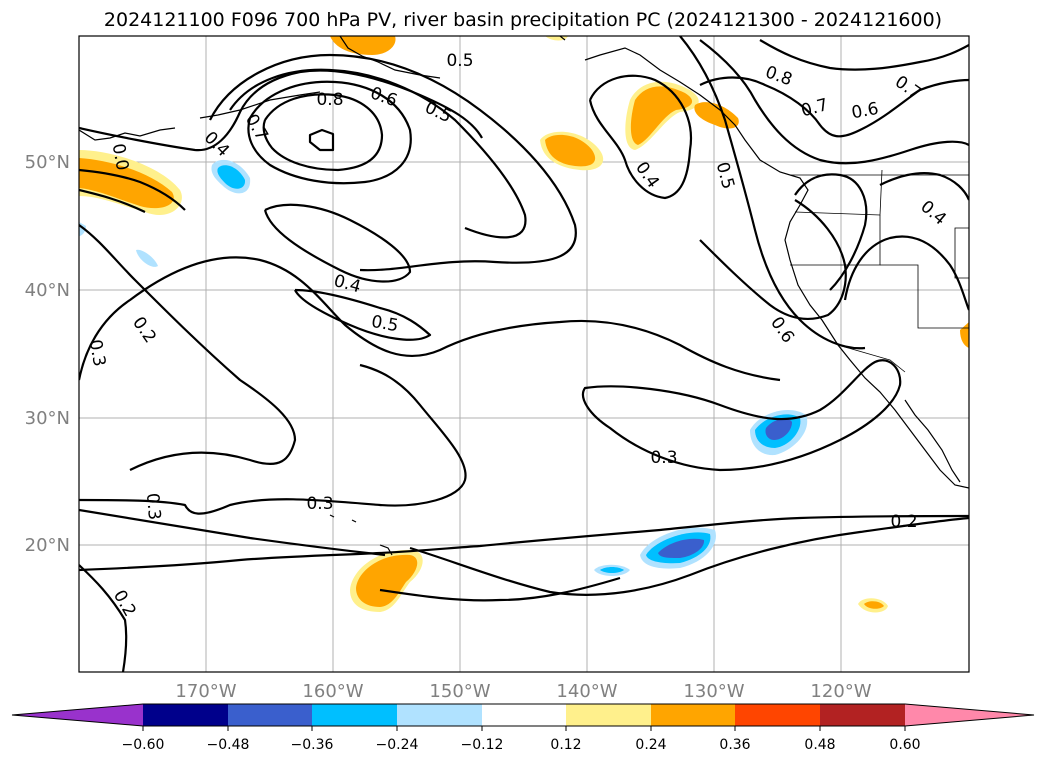 The width and height of the screenshot is (1047, 765). I want to click on lon-label-130w: 130°W, so click(713, 691).